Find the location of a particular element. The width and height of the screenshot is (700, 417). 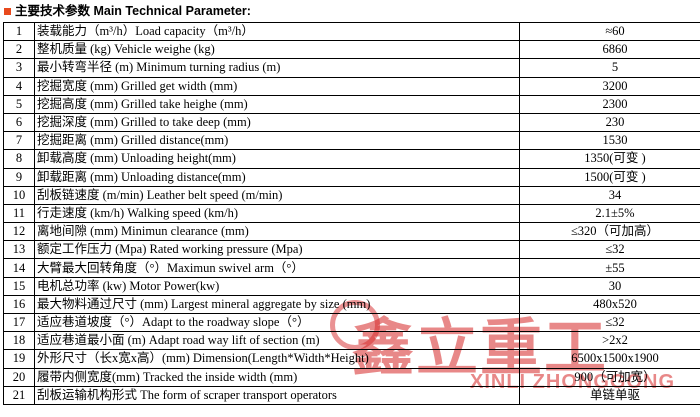

row-value: ≤320（可加高） is located at coordinates (609, 232).